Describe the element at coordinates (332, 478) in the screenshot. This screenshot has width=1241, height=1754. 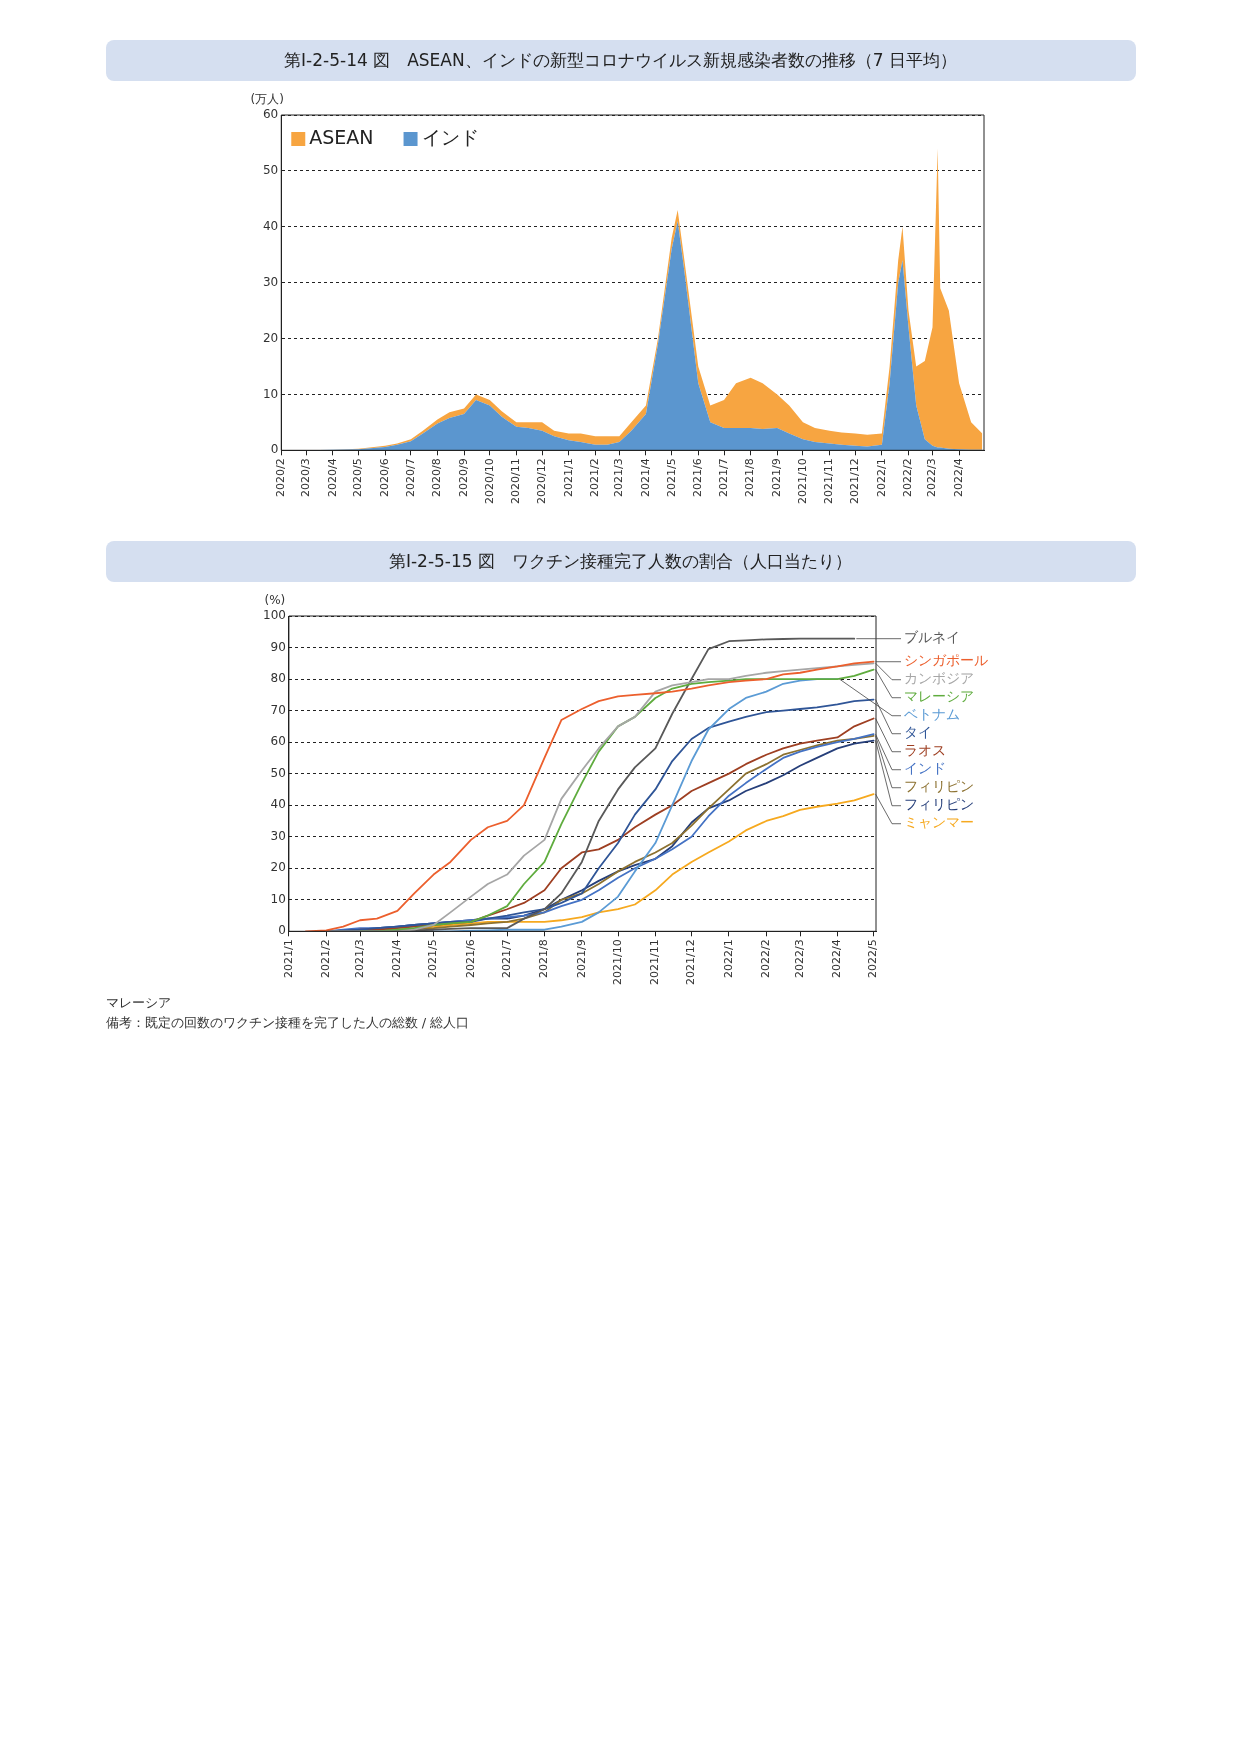
I see `x-tick-label: 2020/4` at that location.